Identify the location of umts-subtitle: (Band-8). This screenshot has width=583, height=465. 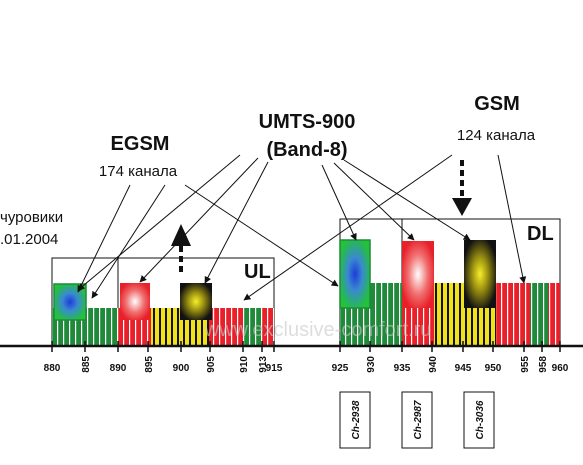
(306, 150).